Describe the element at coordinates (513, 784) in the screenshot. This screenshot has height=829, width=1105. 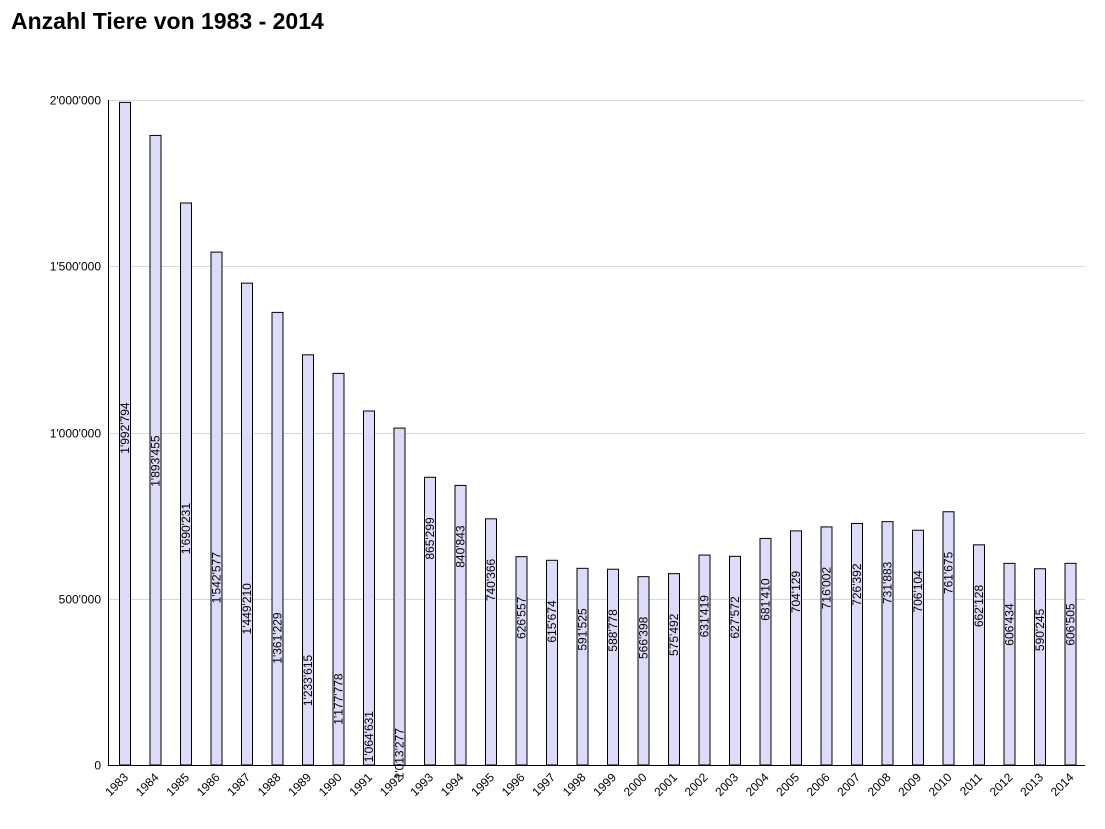
I see `x-tick-label: 1996` at that location.